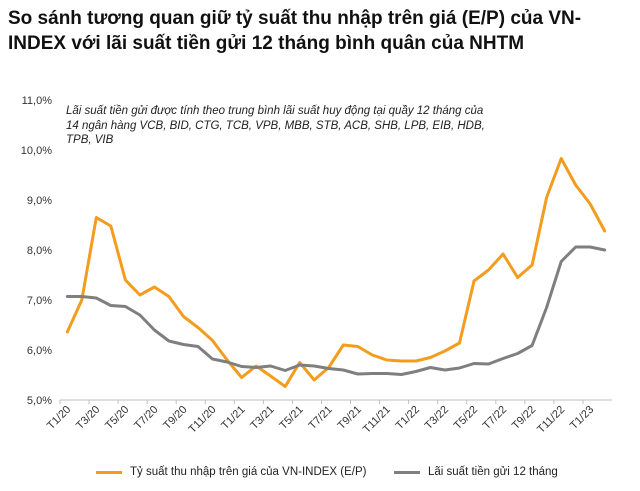  I want to click on x-tick-label: T7/21, so click(320, 418).